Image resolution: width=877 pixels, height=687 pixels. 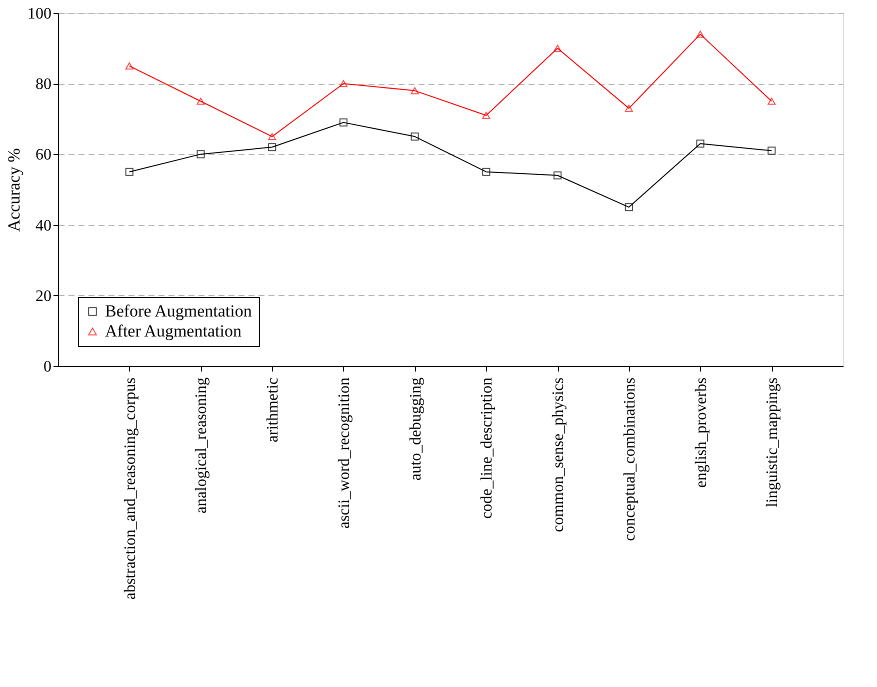 What do you see at coordinates (629, 460) in the screenshot?
I see `x-tick-label: conceptual_combinations` at bounding box center [629, 460].